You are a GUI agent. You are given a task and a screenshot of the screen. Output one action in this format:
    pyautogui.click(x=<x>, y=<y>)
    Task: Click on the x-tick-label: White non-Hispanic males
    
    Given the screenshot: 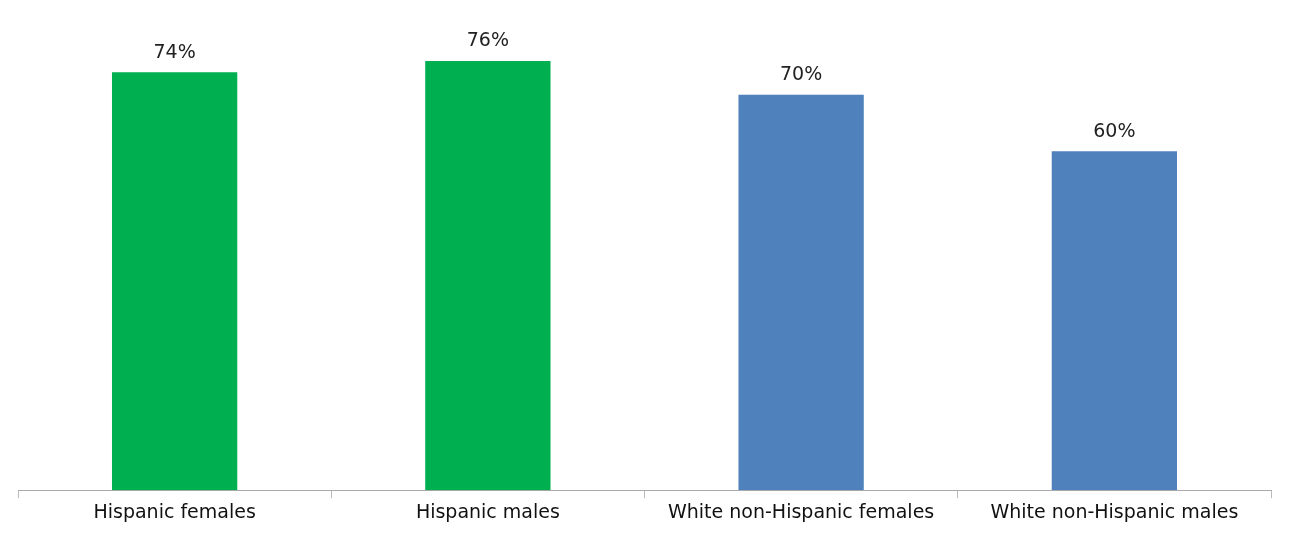 What is the action you would take?
    pyautogui.click(x=1114, y=510)
    